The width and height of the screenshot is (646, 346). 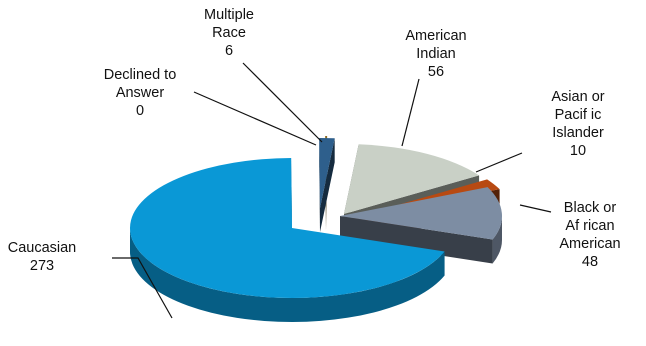 I want to click on slice-top-black-african-american, so click(x=421, y=213).